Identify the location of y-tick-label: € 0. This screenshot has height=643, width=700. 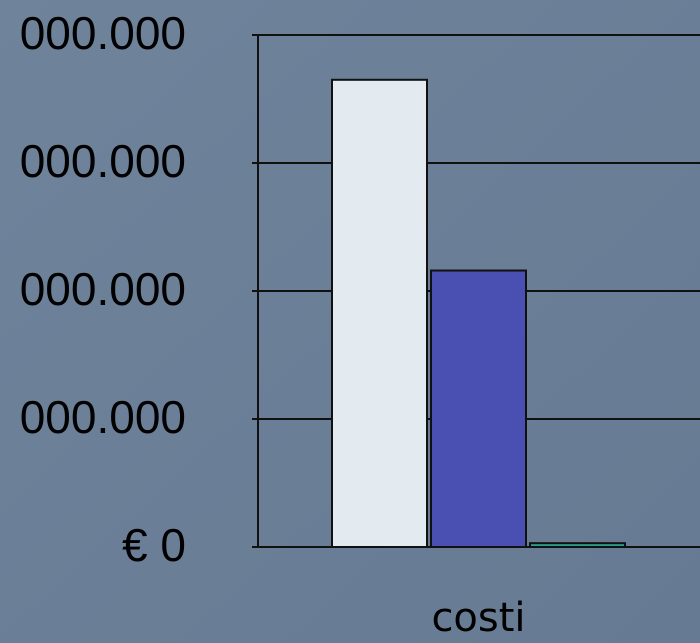
(154, 545).